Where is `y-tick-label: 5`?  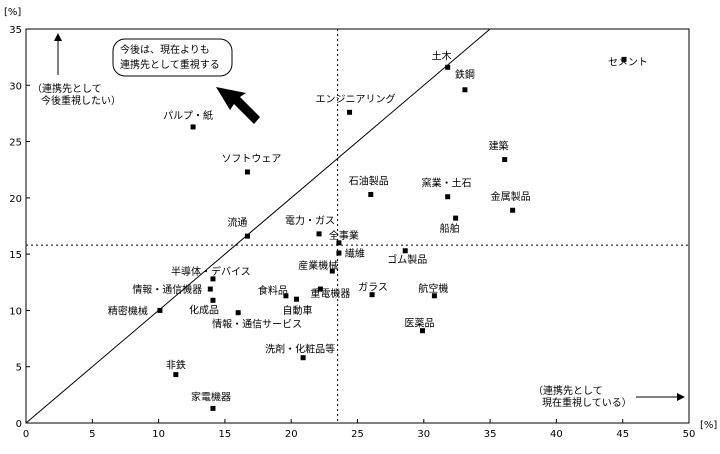 y-tick-label: 5 is located at coordinates (19, 368).